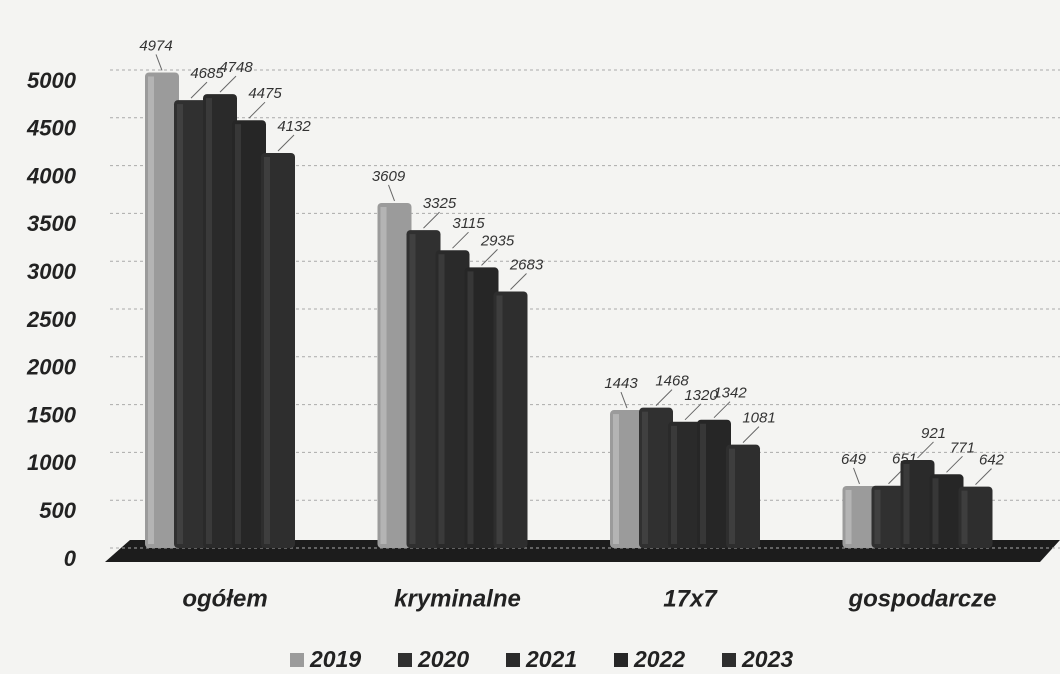 The height and width of the screenshot is (674, 1060). Describe the element at coordinates (921, 598) in the screenshot. I see `x-tick-label: gospodarcze` at that location.